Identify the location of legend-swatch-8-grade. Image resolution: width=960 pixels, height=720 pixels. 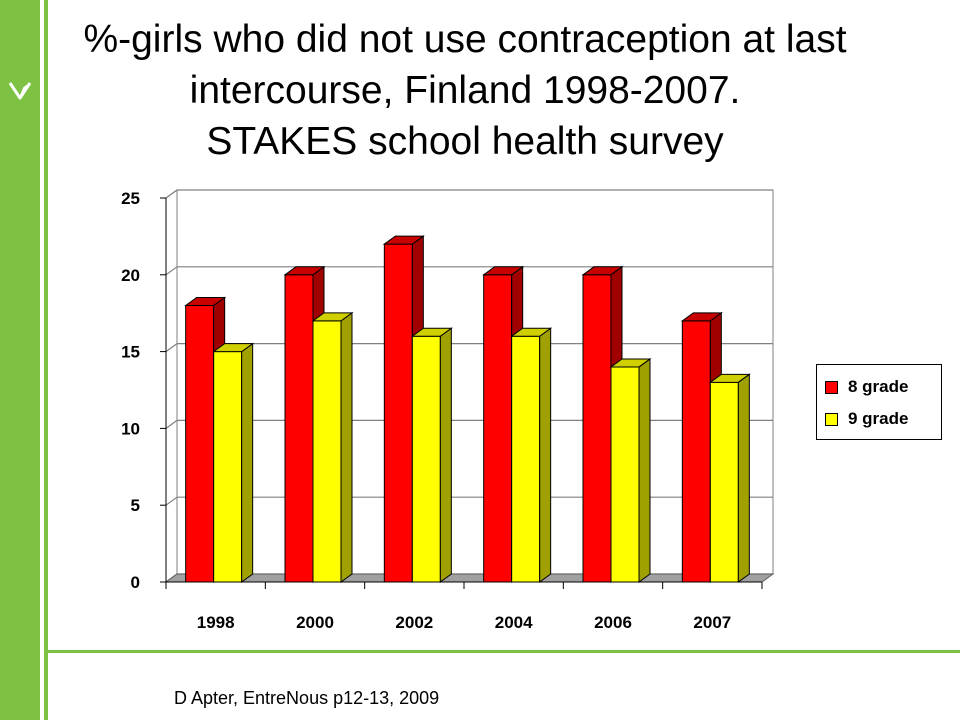
(831, 387).